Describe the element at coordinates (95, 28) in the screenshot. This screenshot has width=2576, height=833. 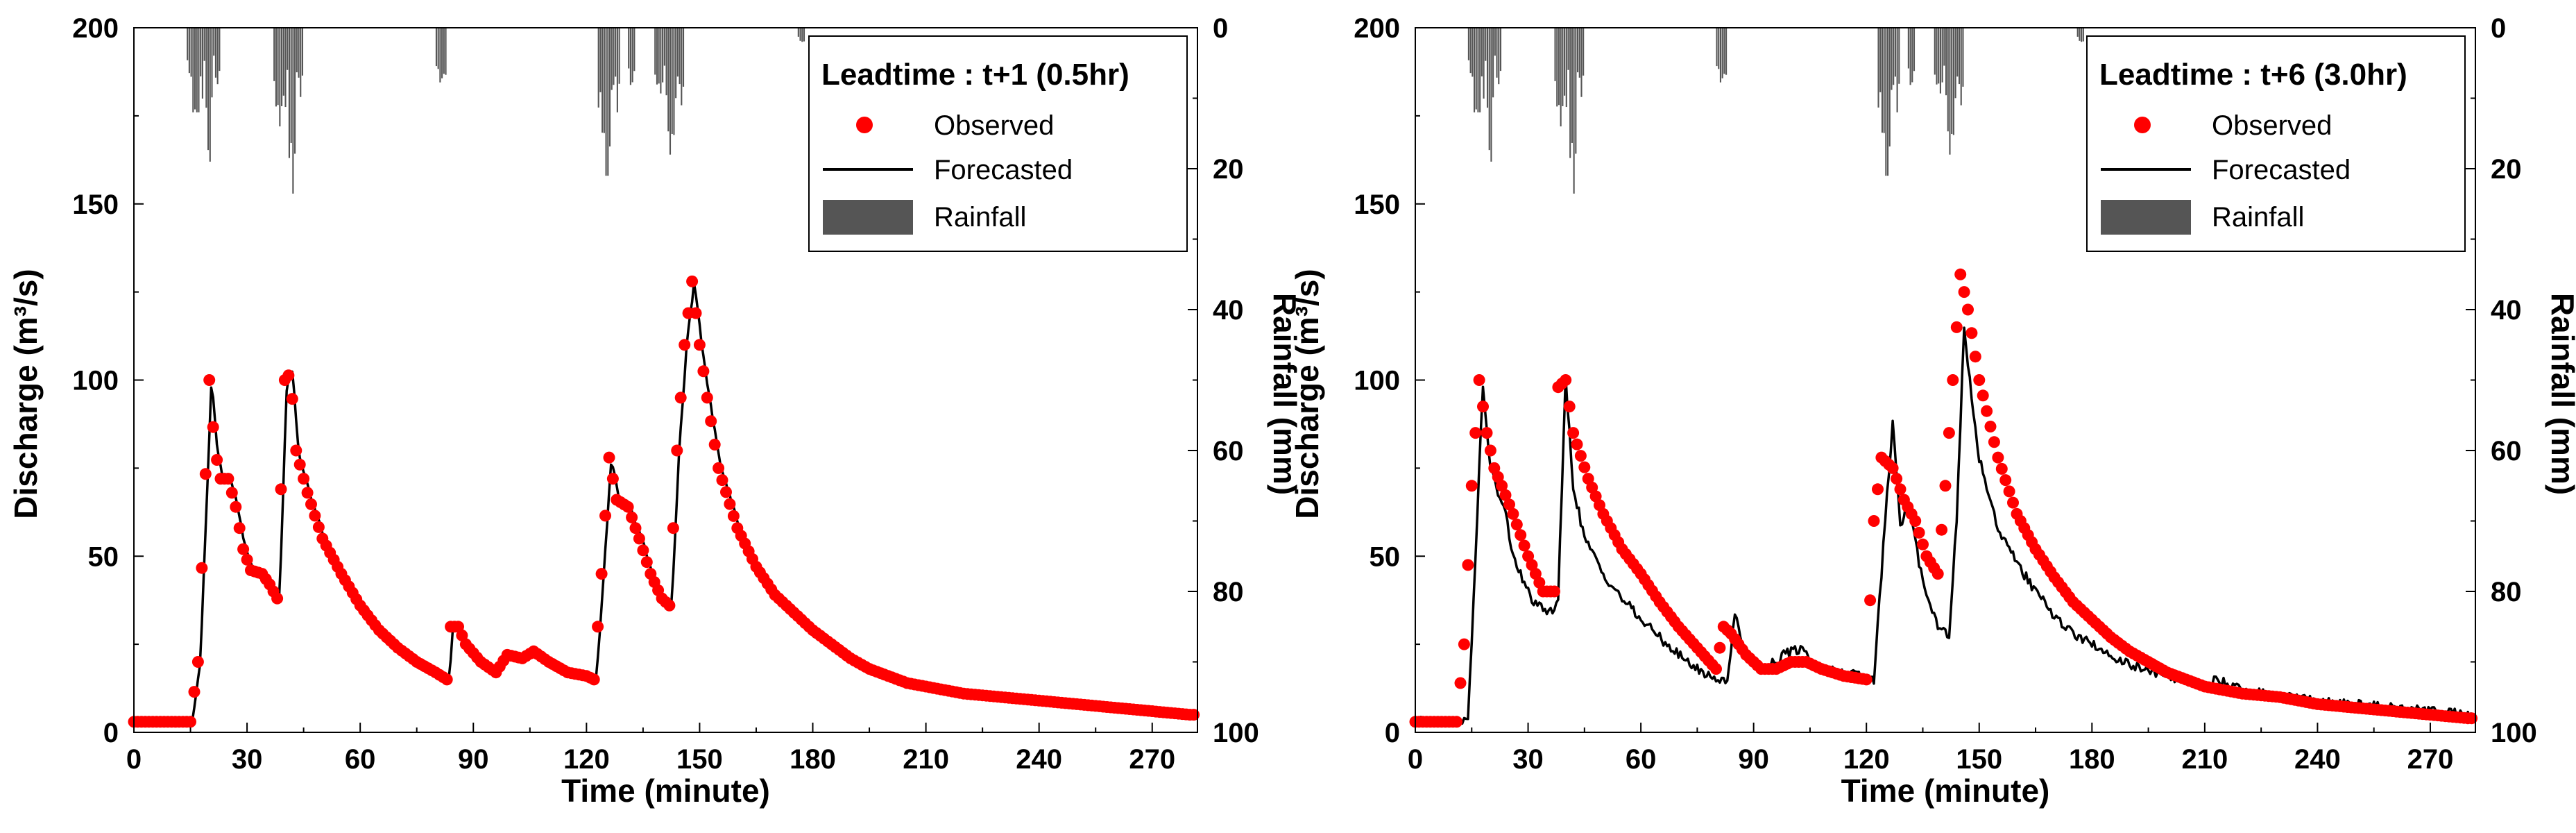
I see `y-left-tick-label: 200` at that location.